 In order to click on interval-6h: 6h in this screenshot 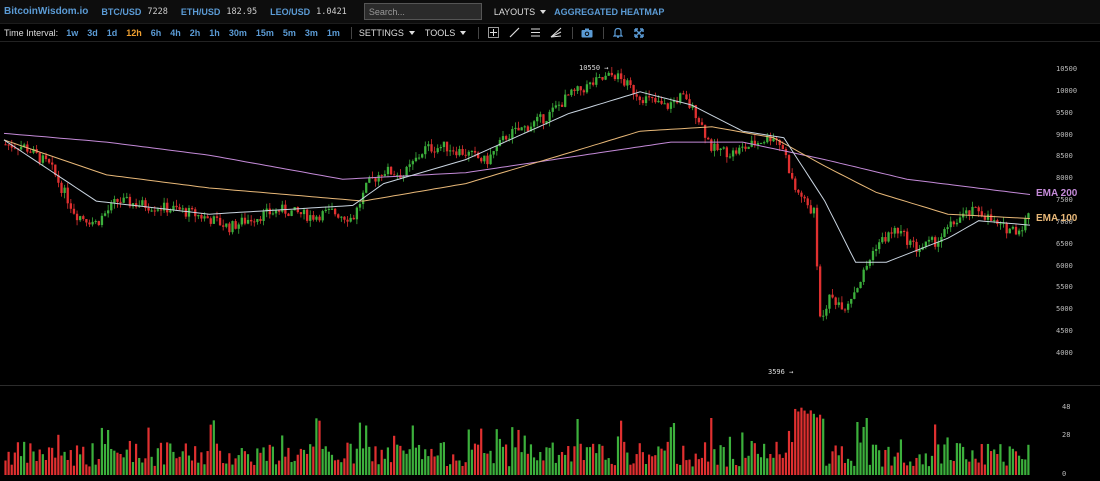, I will do `click(156, 32)`.